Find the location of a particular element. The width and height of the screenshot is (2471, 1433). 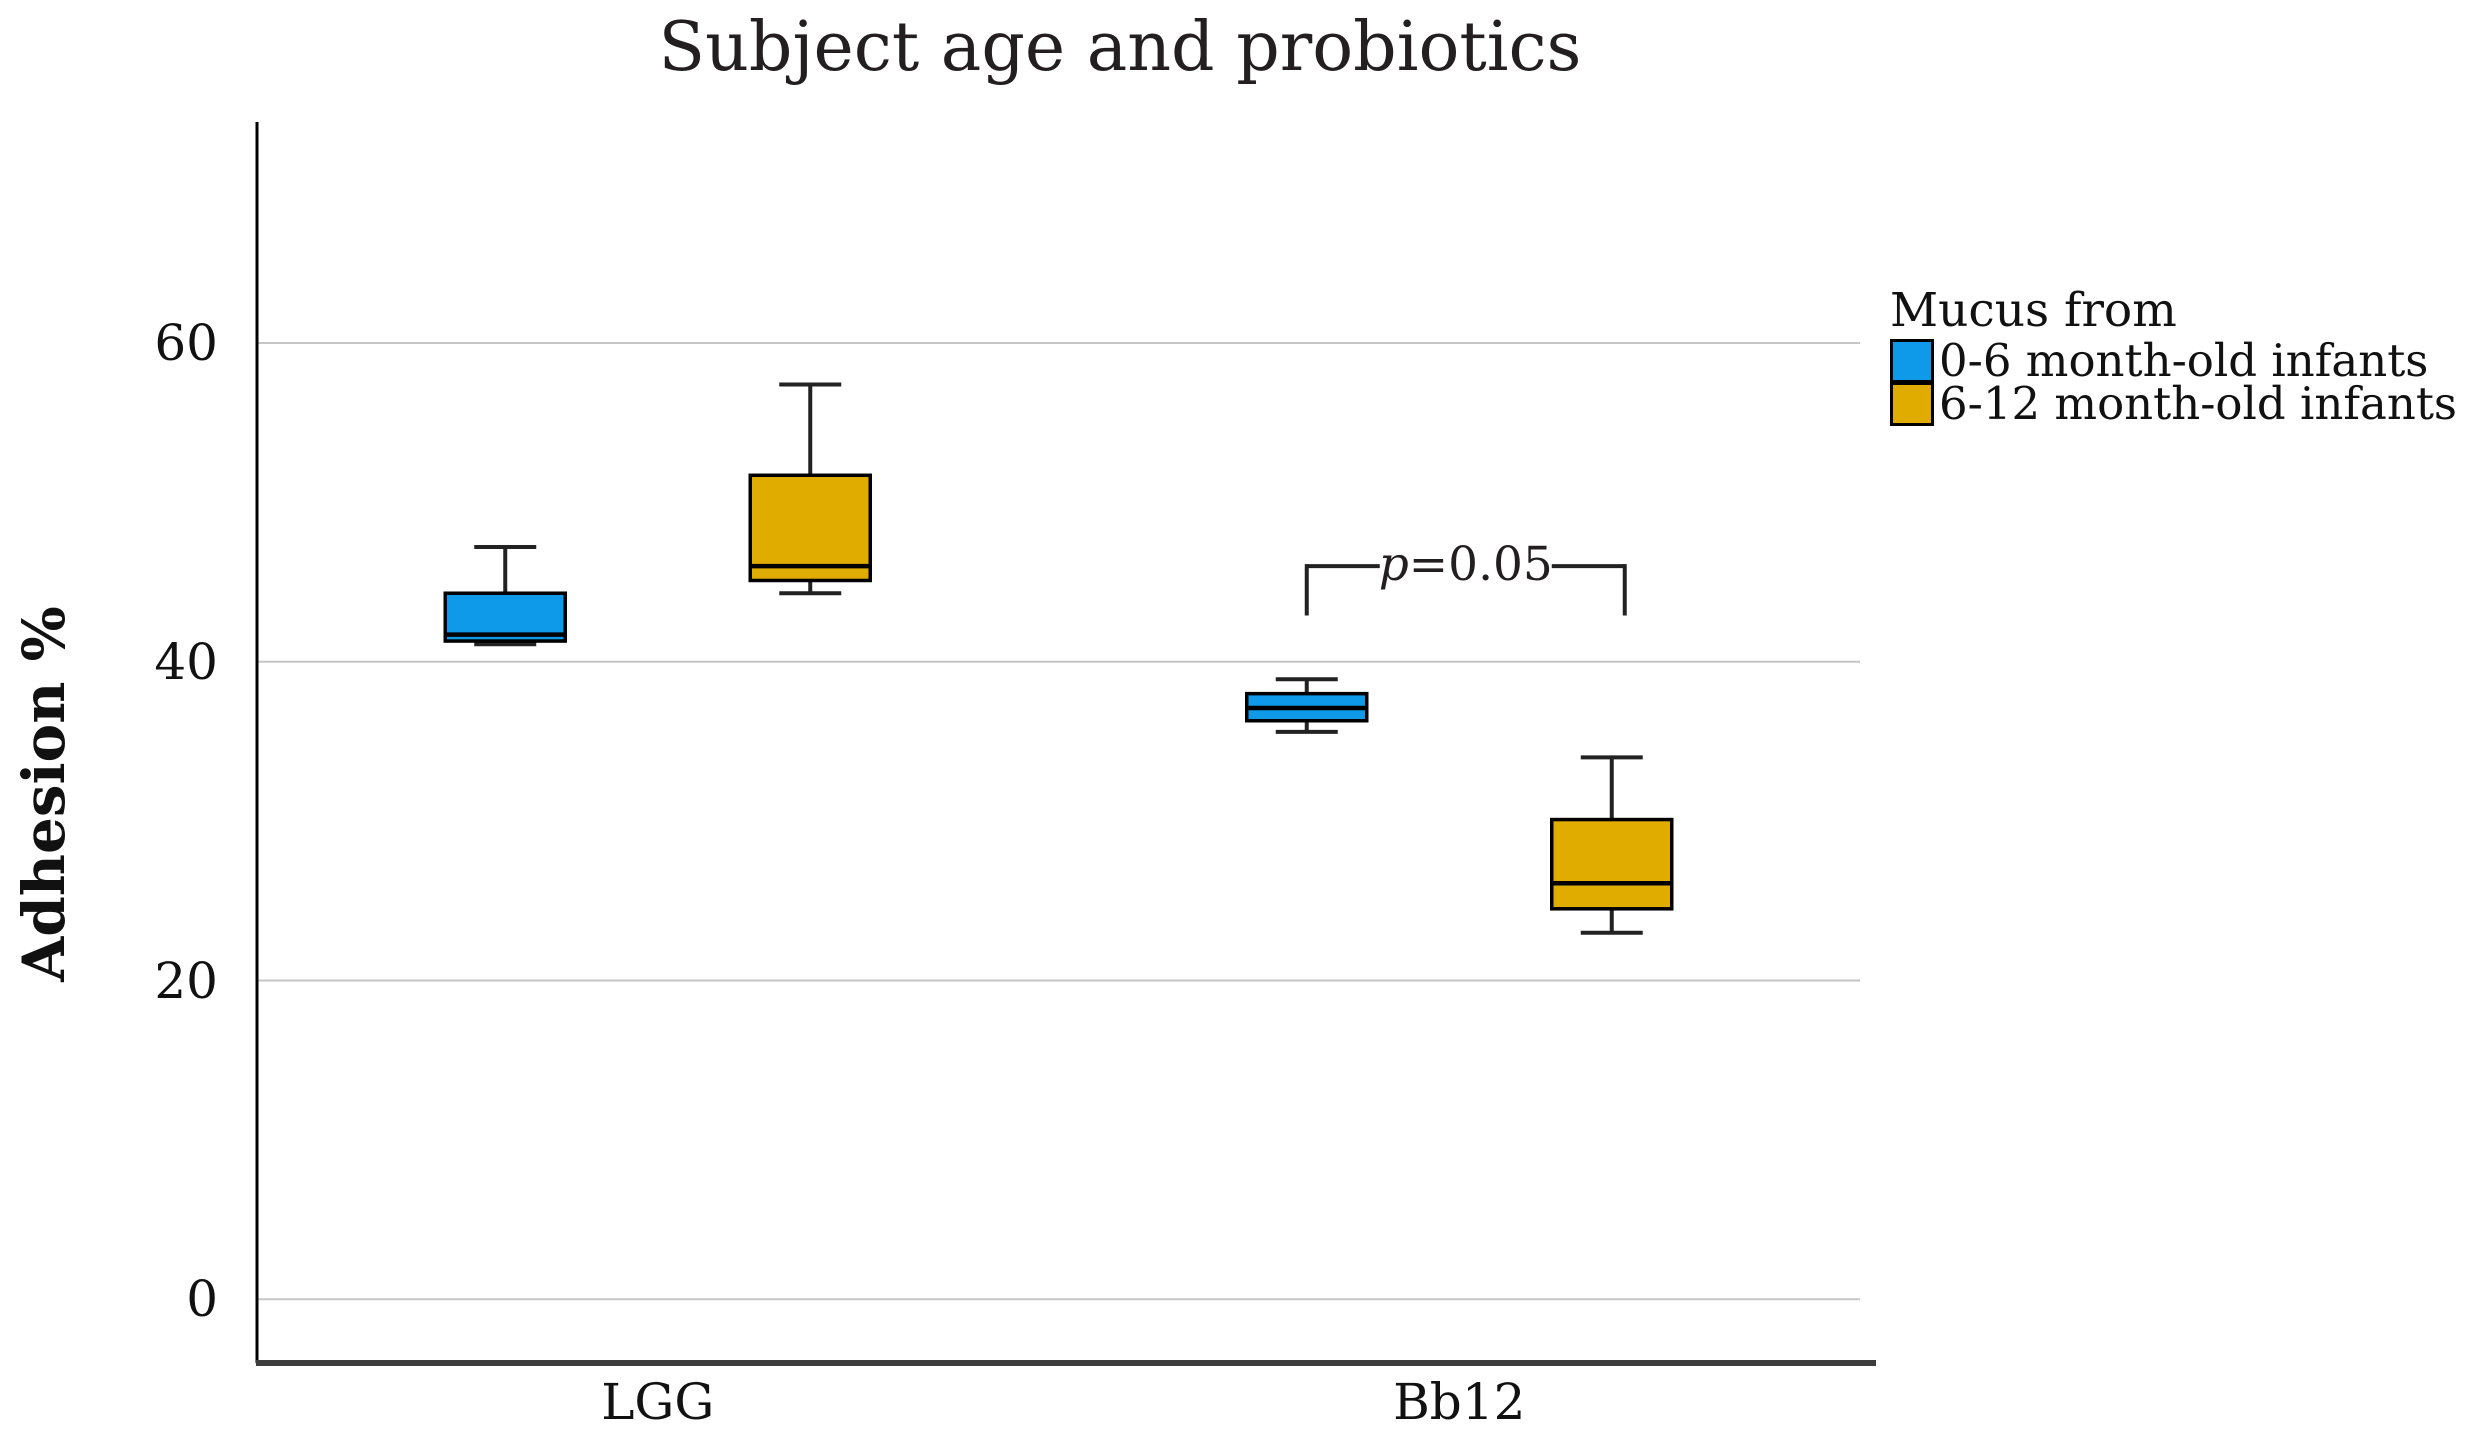

p-value-annotation: p=0.05 is located at coordinates (1466, 564).